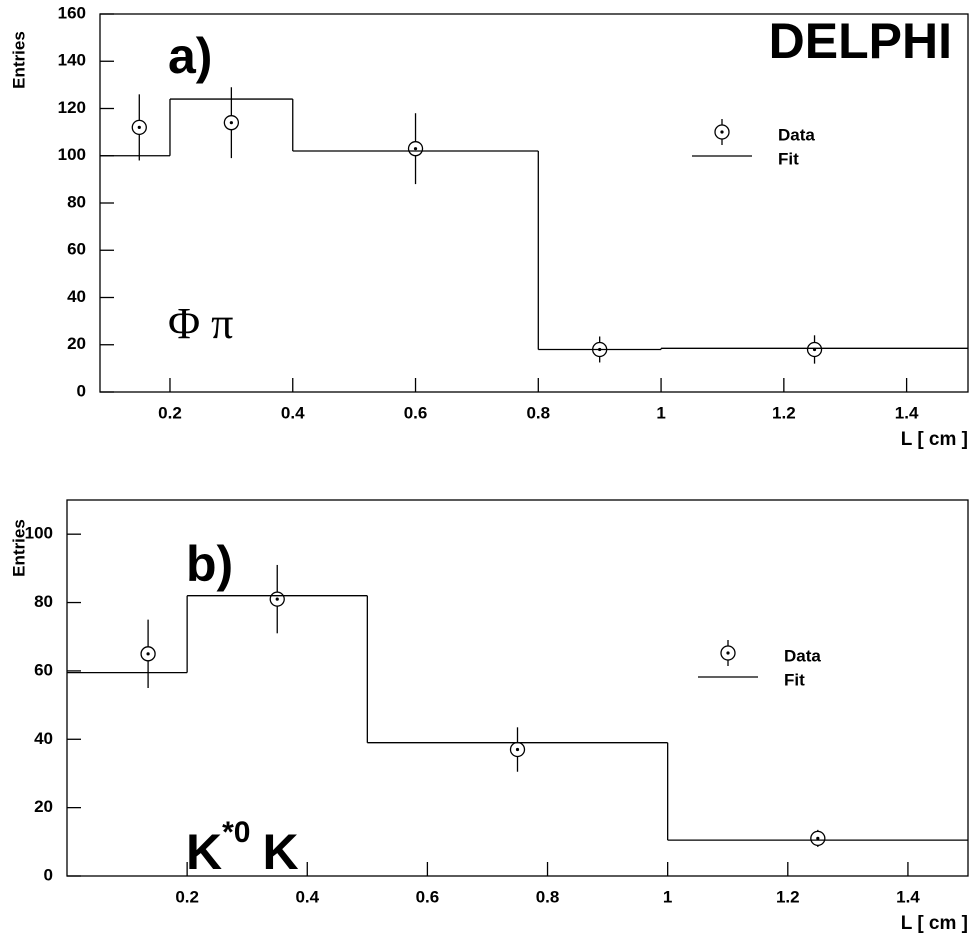  Describe the element at coordinates (209, 564) in the screenshot. I see `panel-title: b)` at that location.